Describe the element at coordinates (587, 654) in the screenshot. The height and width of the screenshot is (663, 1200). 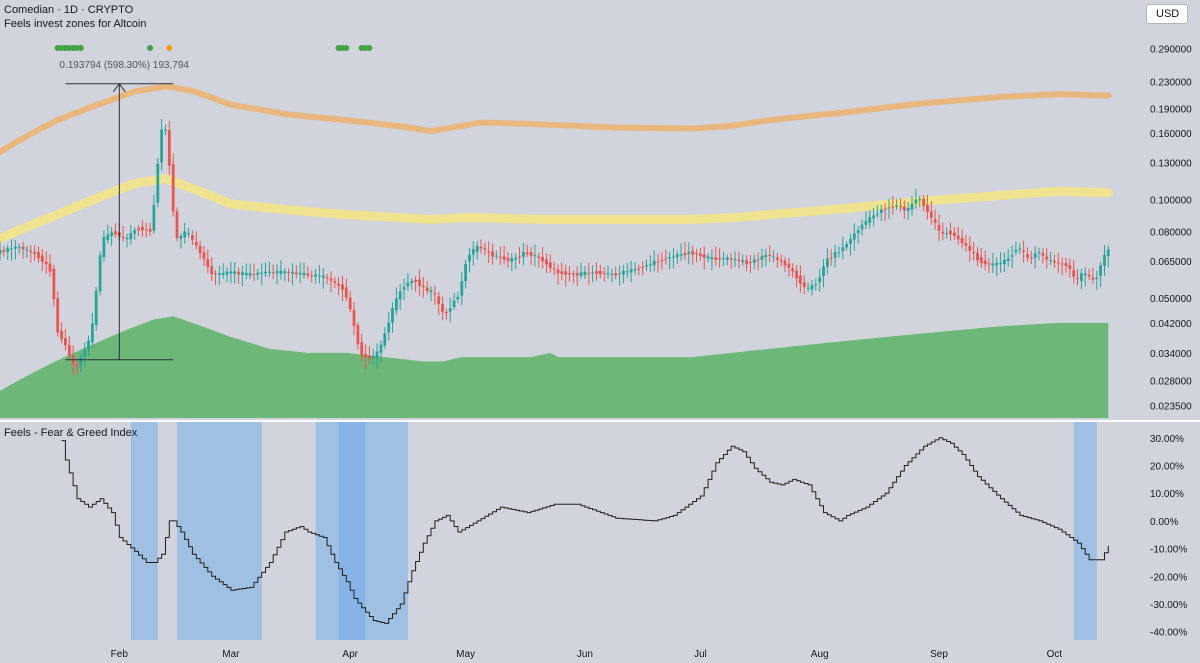
I see `time-axis: Feb Mar Apr May Jun Jul Aug Sep Oct` at that location.